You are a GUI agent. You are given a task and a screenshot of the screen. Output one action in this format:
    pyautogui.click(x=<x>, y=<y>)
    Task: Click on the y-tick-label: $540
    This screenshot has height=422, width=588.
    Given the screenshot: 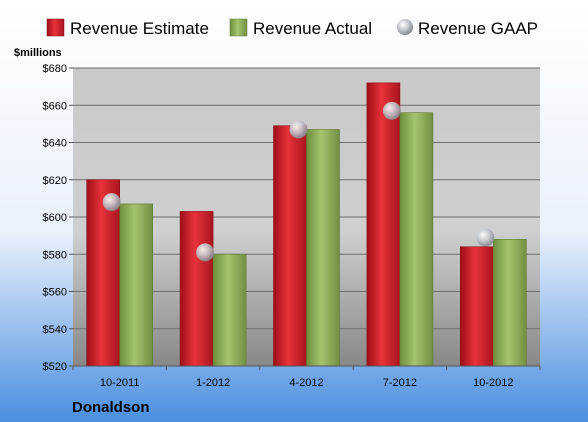 What is the action you would take?
    pyautogui.click(x=55, y=330)
    